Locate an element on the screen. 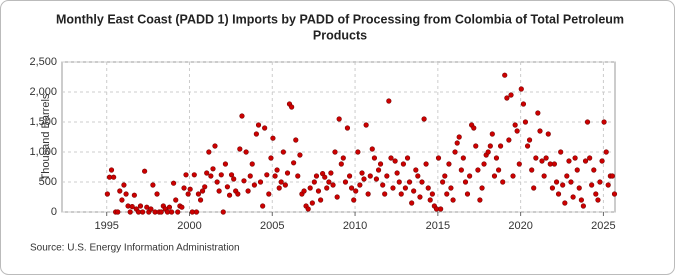 The height and width of the screenshot is (275, 675). x-tick-label: 2015 is located at coordinates (438, 226).